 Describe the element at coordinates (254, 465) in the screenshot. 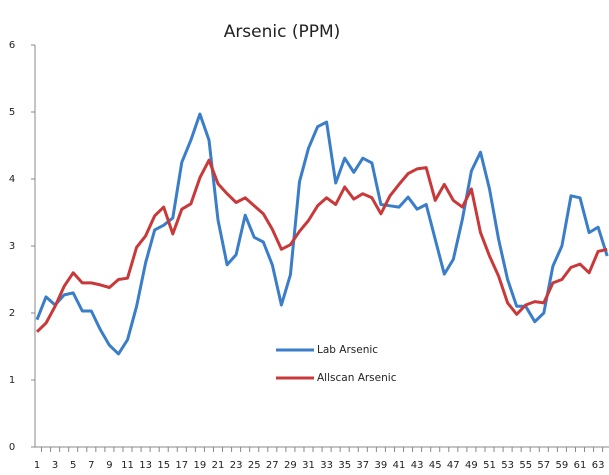

I see `x-tick-label: 25` at that location.